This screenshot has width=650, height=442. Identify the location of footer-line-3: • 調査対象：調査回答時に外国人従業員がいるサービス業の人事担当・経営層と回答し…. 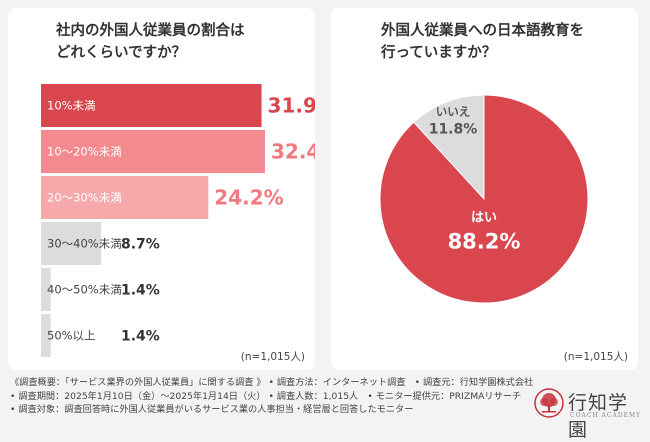
(212, 409).